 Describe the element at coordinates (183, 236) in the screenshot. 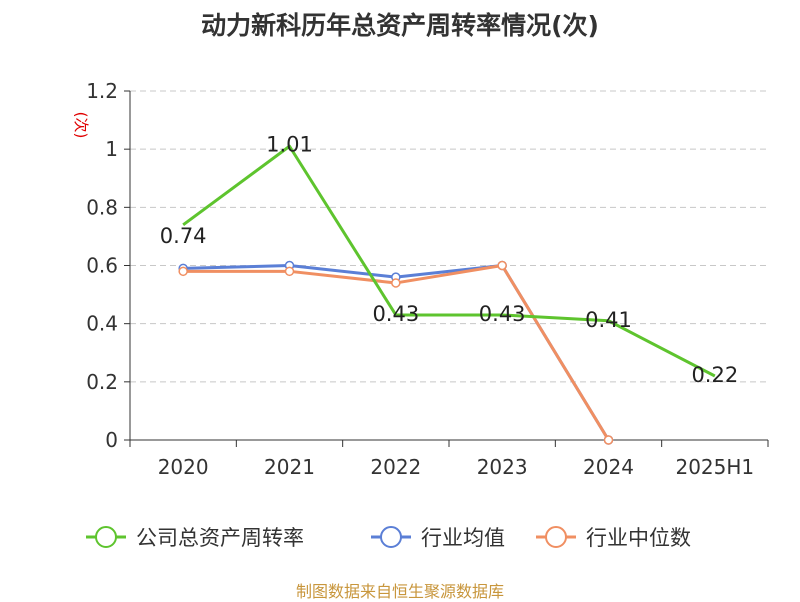

I see `data-label: 0.74` at that location.